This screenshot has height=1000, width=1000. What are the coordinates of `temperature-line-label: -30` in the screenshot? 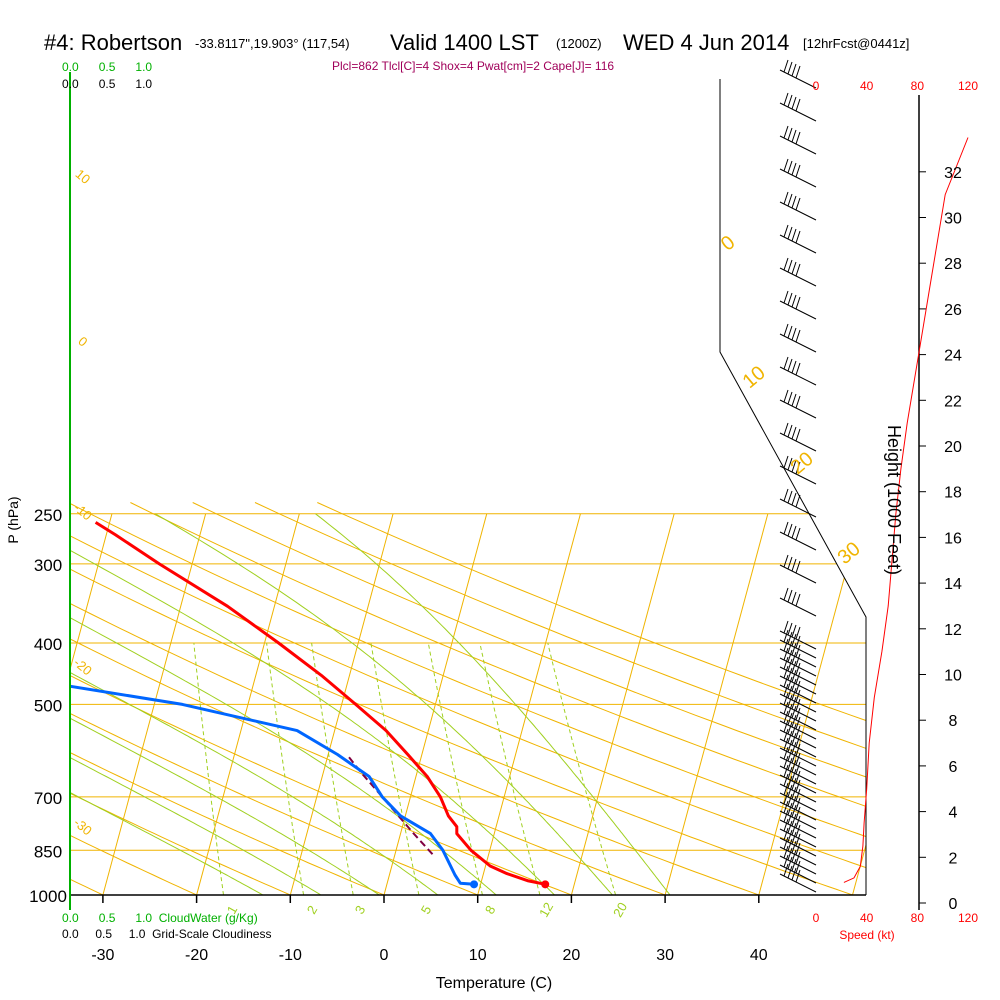 It's located at (83, 827).